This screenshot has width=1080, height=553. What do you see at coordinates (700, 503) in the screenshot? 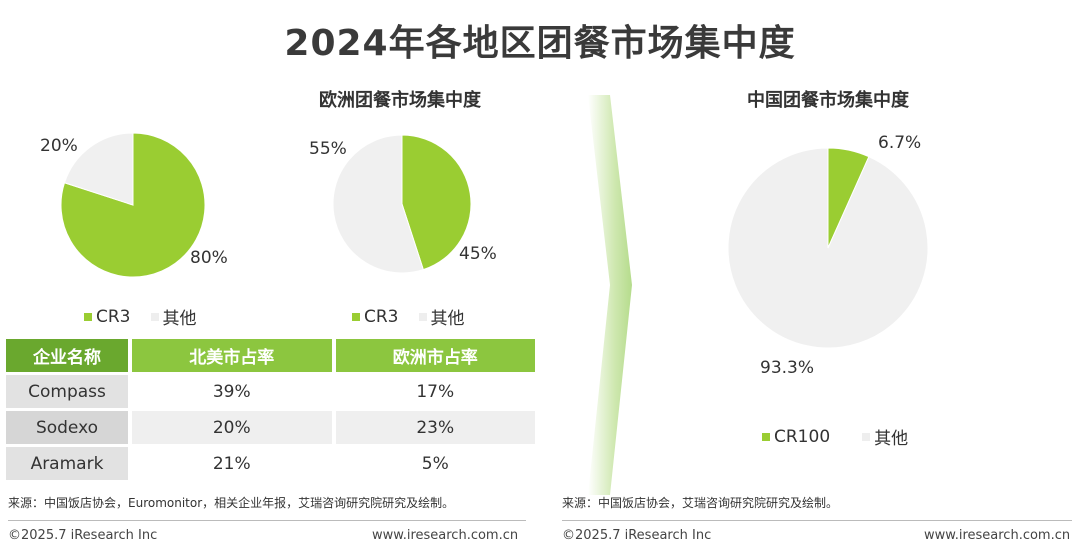
I see `source-note-right: 来源：中国饭店协会，艾瑞咨询研究院研究及绘制。` at bounding box center [700, 503].